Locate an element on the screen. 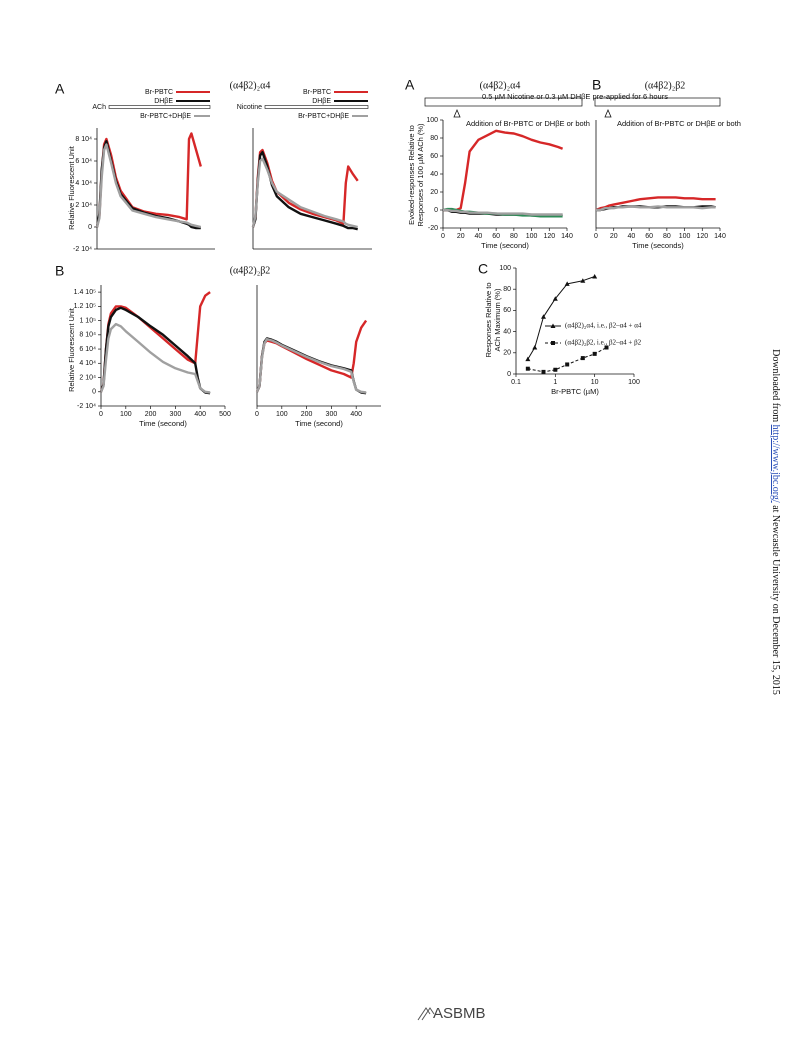 The height and width of the screenshot is (1044, 792). y-tick-label: 40 is located at coordinates (434, 174).